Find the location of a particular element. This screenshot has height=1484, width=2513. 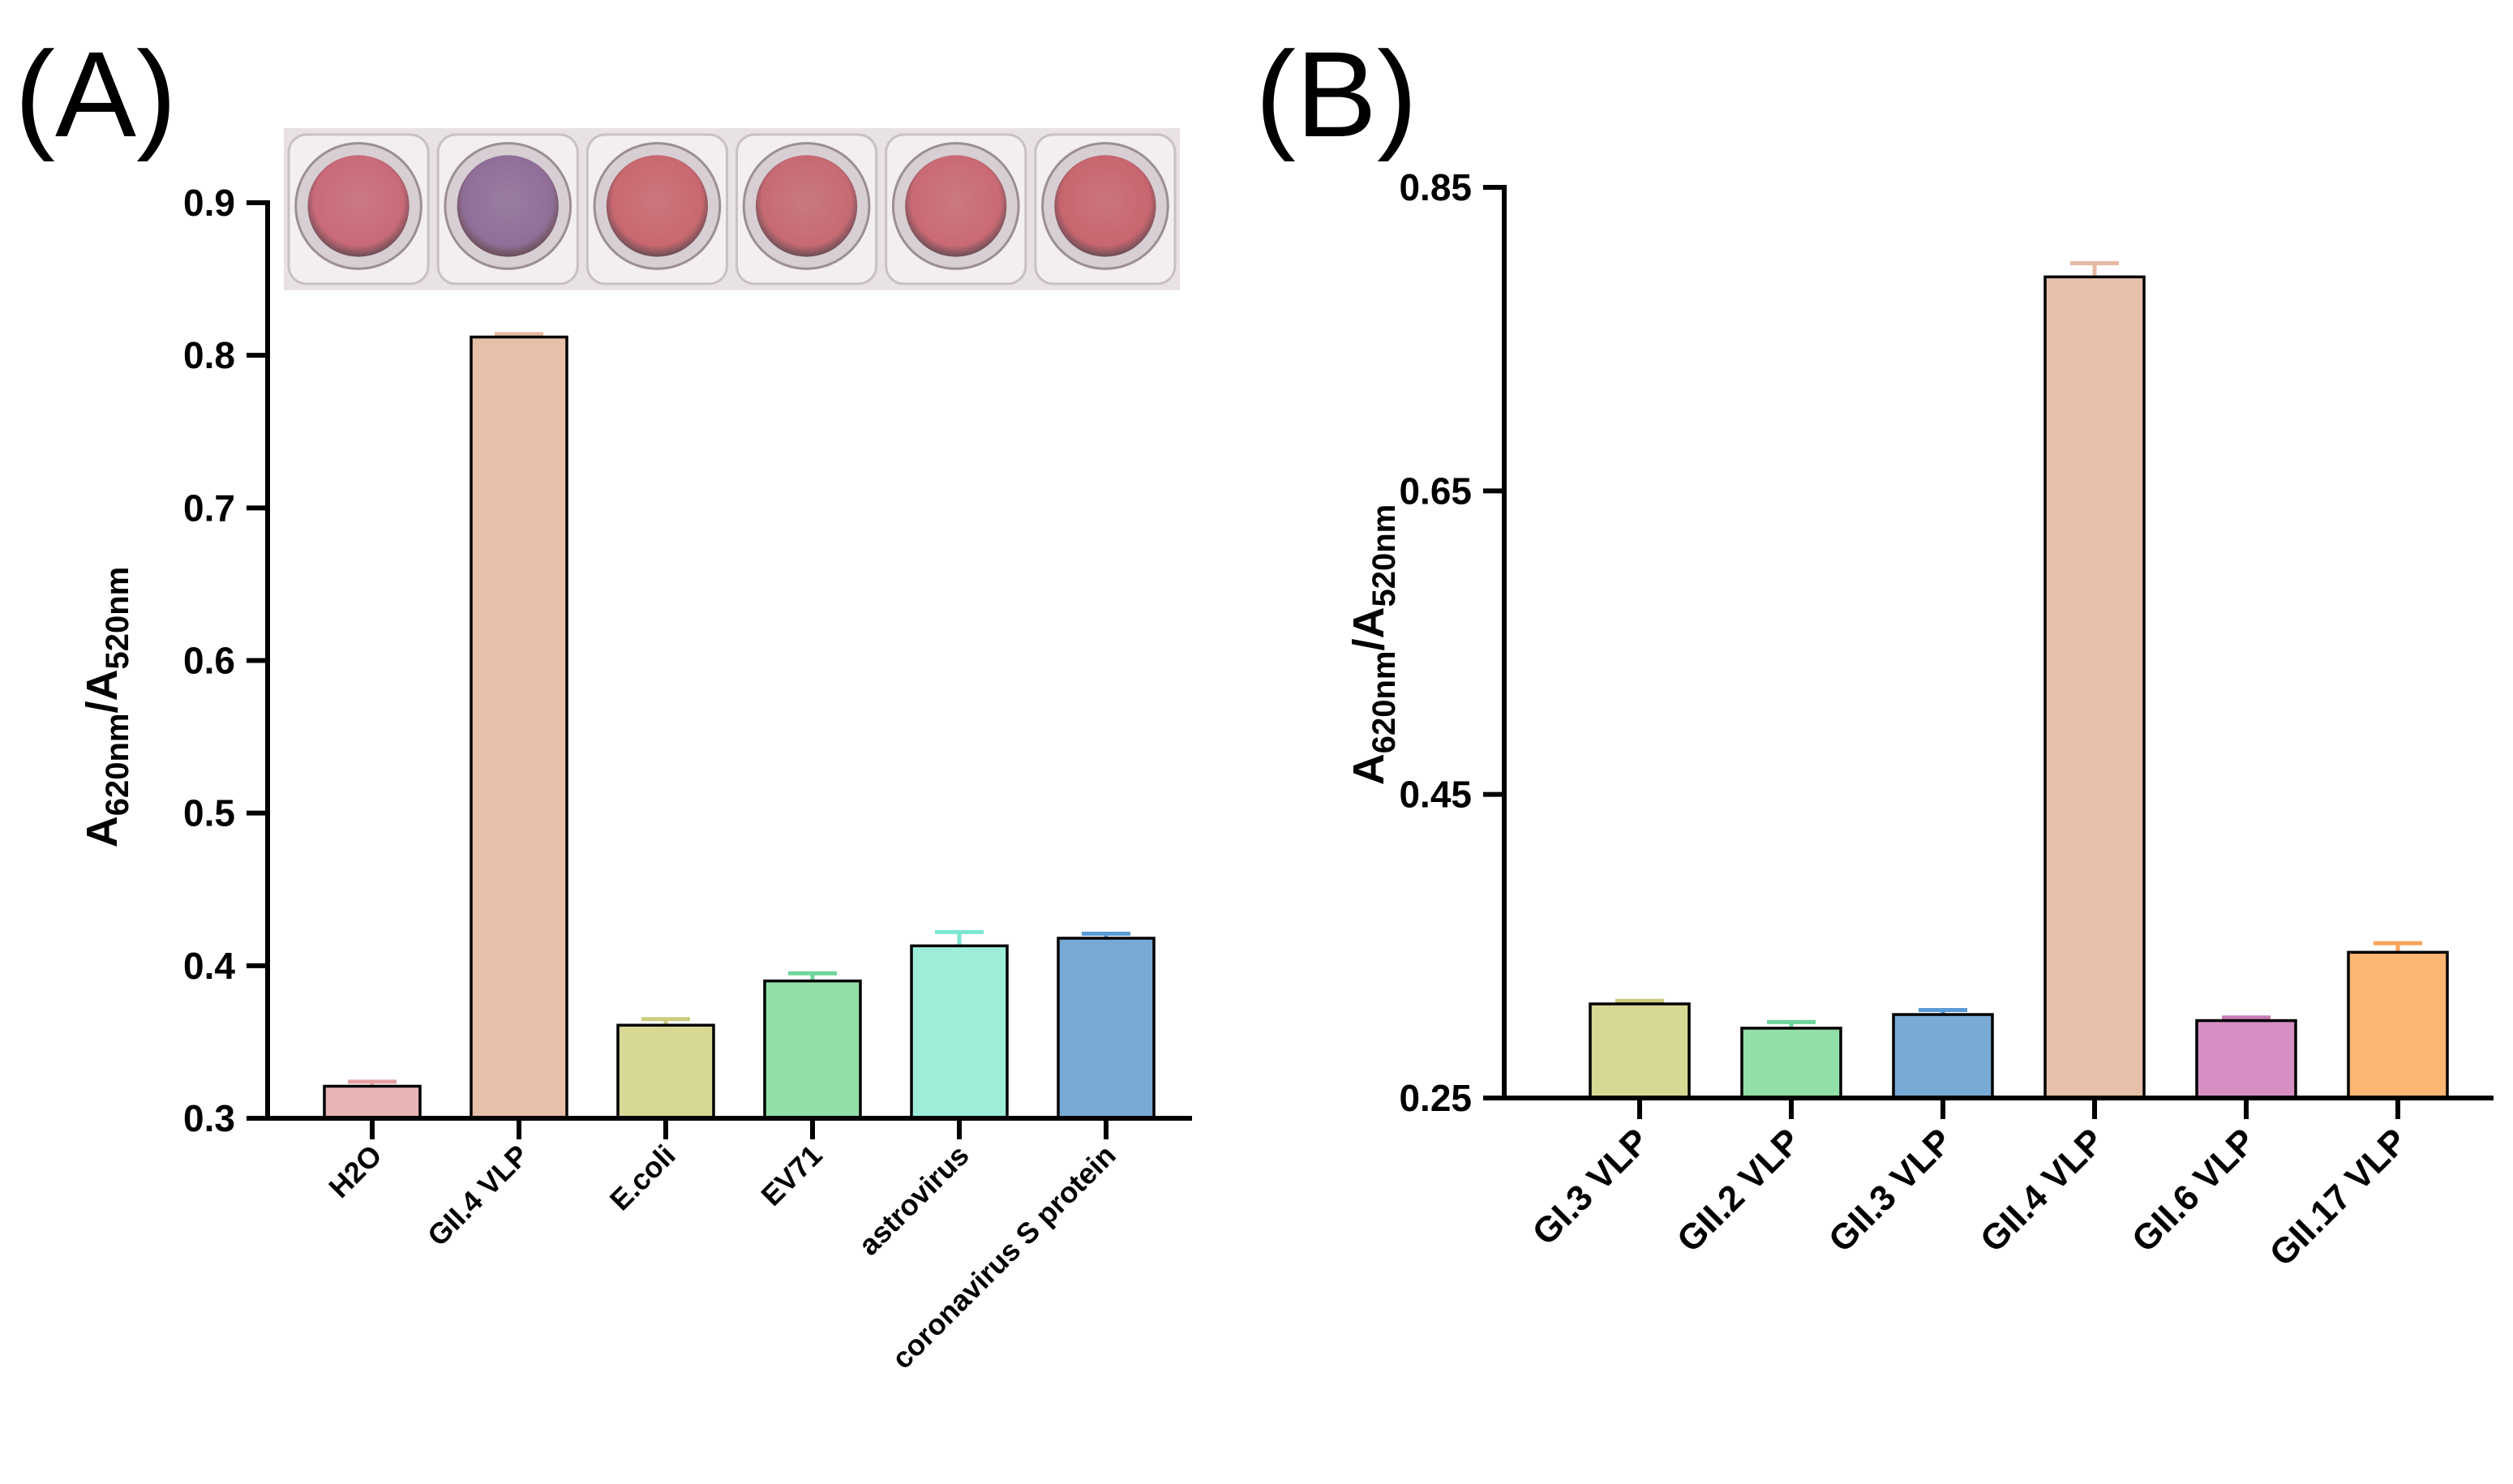

y-tick-label: 0.8 is located at coordinates (209, 355).